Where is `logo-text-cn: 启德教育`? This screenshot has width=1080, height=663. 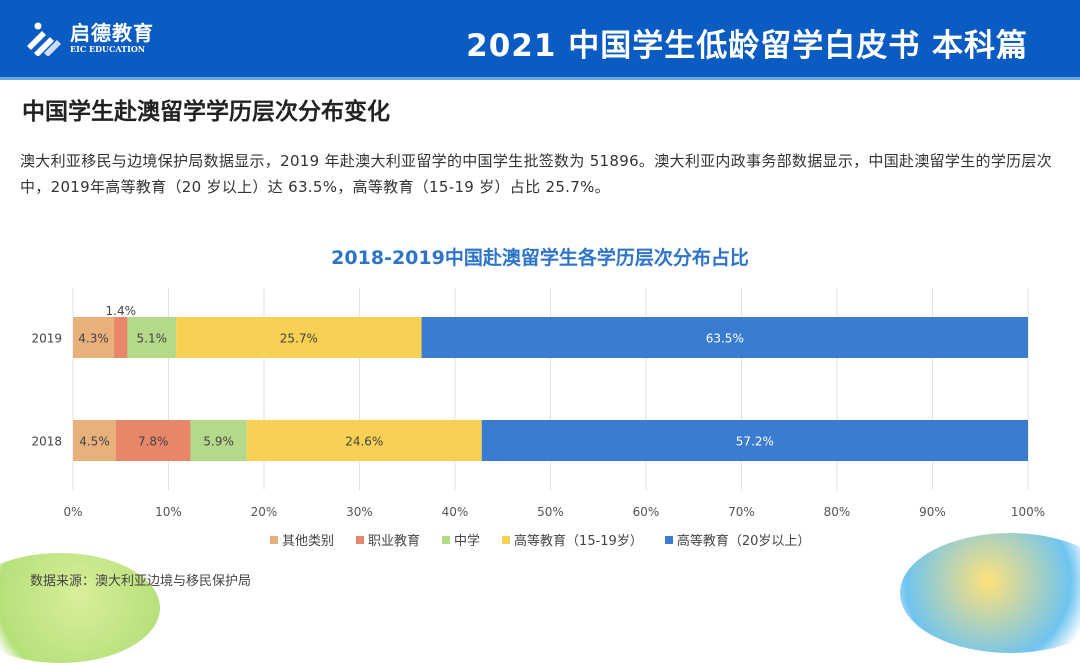
logo-text-cn: 启德教育 is located at coordinates (112, 33).